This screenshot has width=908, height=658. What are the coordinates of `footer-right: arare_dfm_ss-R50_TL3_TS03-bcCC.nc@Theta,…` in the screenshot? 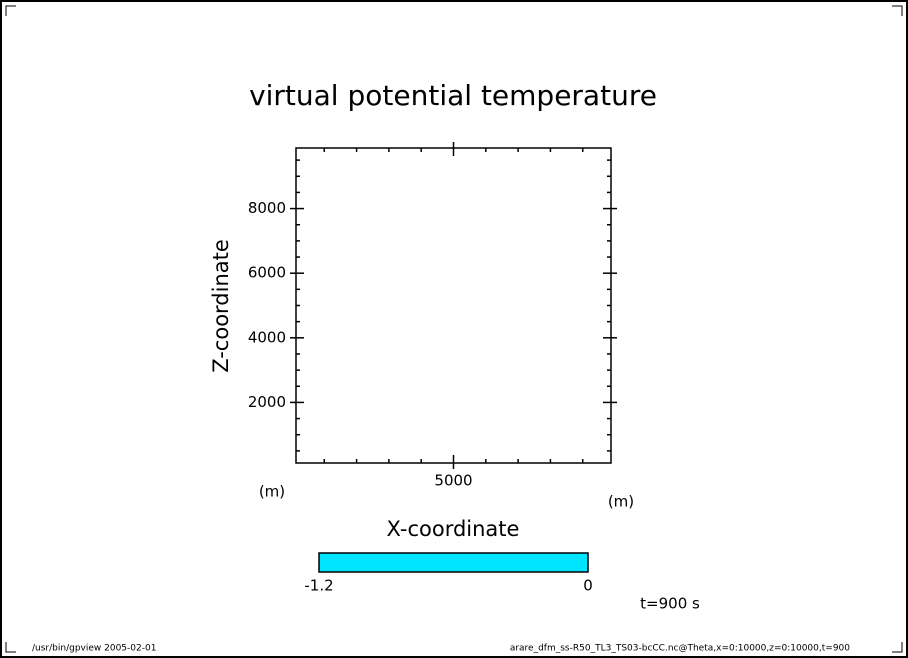 It's located at (680, 649).